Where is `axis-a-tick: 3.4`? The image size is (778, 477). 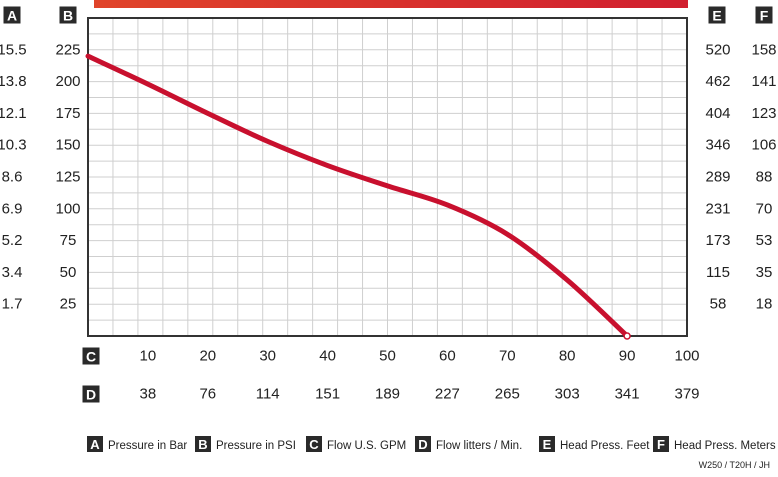 axis-a-tick: 3.4 is located at coordinates (12, 272).